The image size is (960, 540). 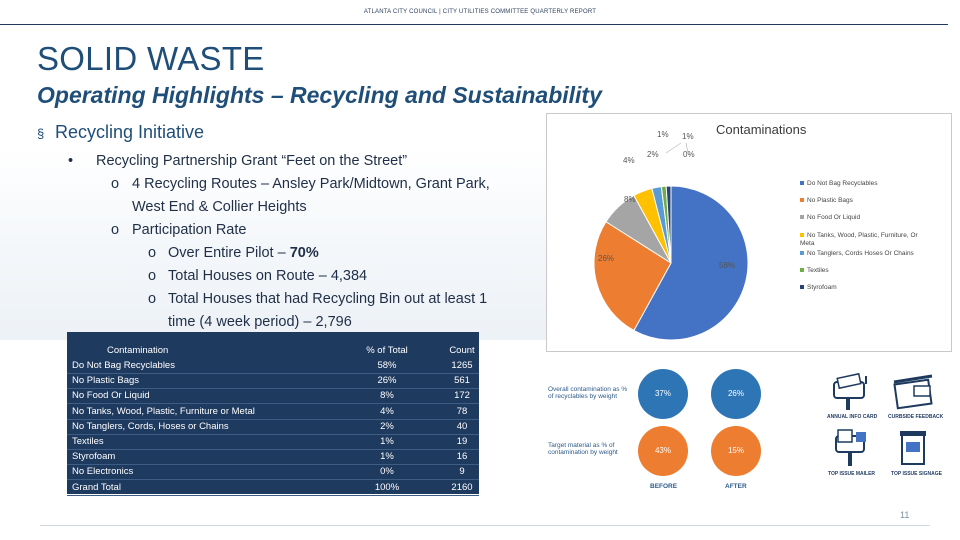 I want to click on page-number: 11, so click(x=905, y=515).